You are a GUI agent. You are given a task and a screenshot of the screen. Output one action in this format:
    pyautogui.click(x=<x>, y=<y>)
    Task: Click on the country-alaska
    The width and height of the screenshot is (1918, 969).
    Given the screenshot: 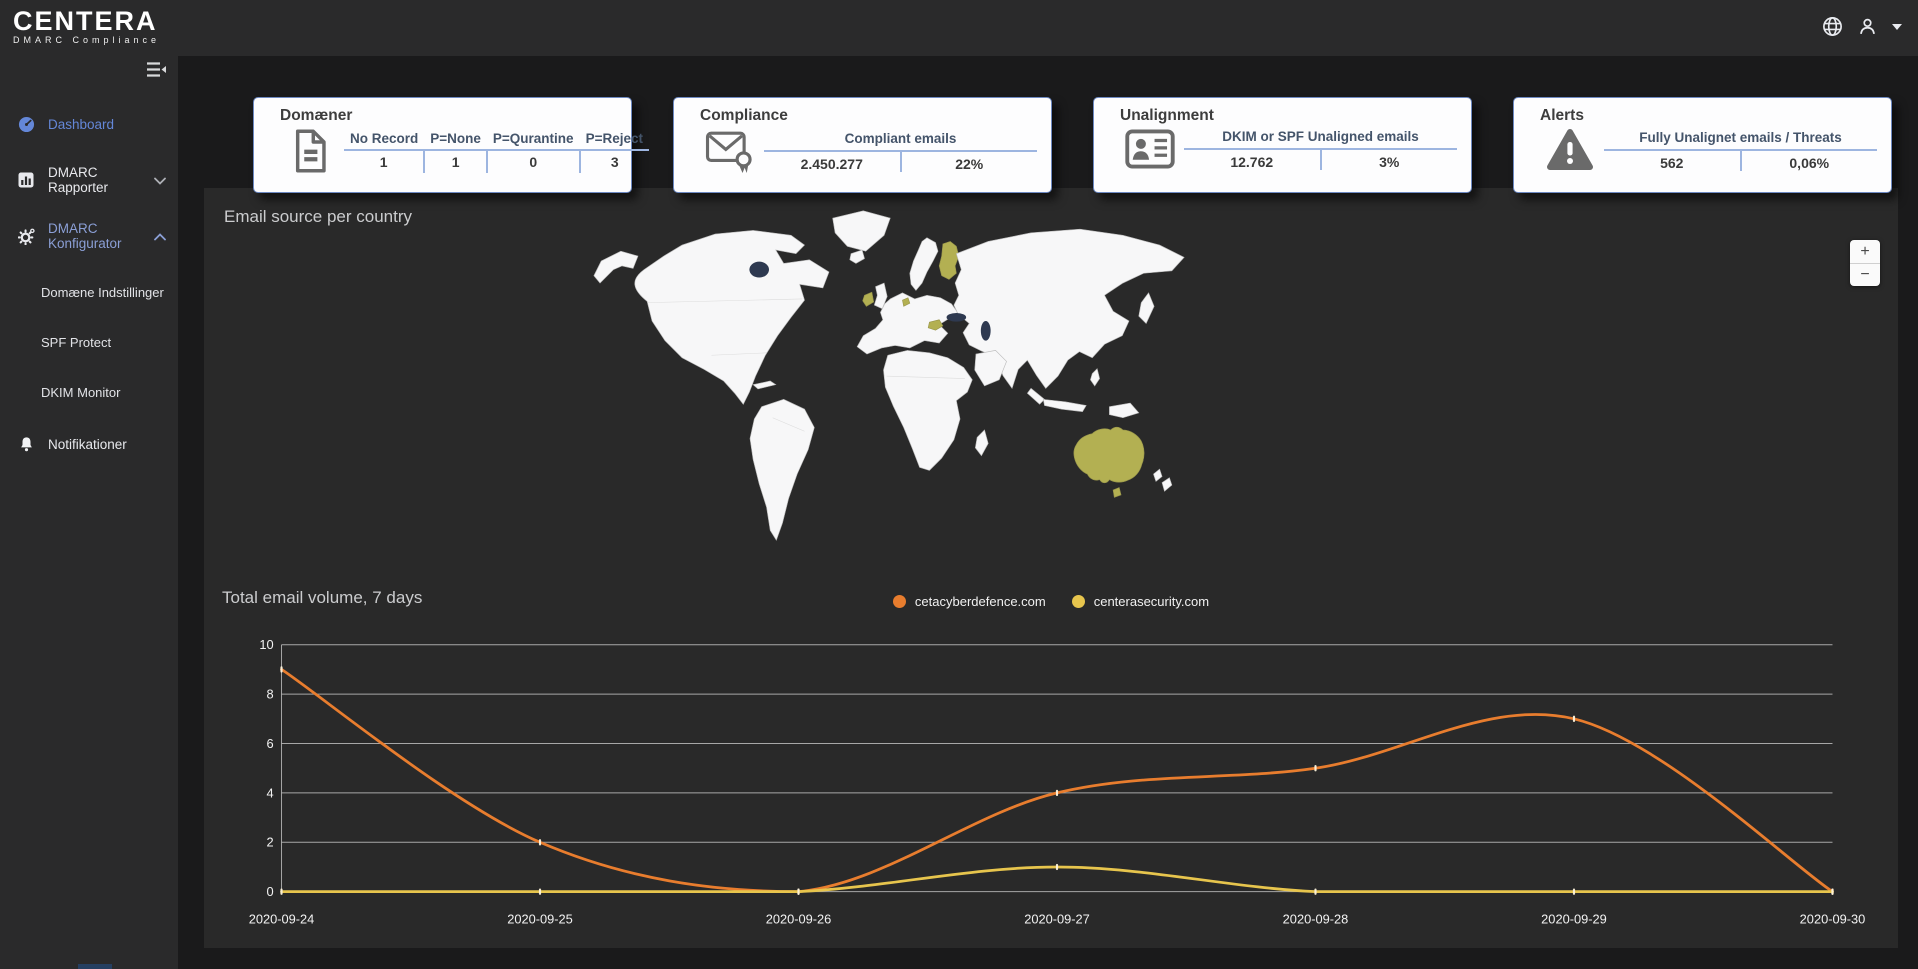 What is the action you would take?
    pyautogui.click(x=616, y=267)
    